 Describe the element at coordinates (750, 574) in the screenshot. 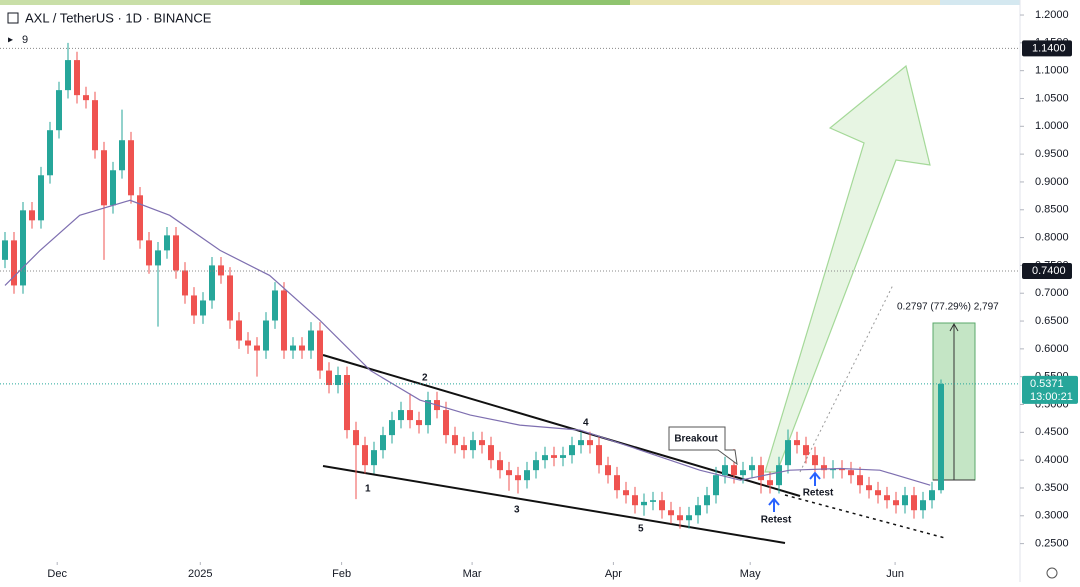

I see `x-tick-label: May` at that location.